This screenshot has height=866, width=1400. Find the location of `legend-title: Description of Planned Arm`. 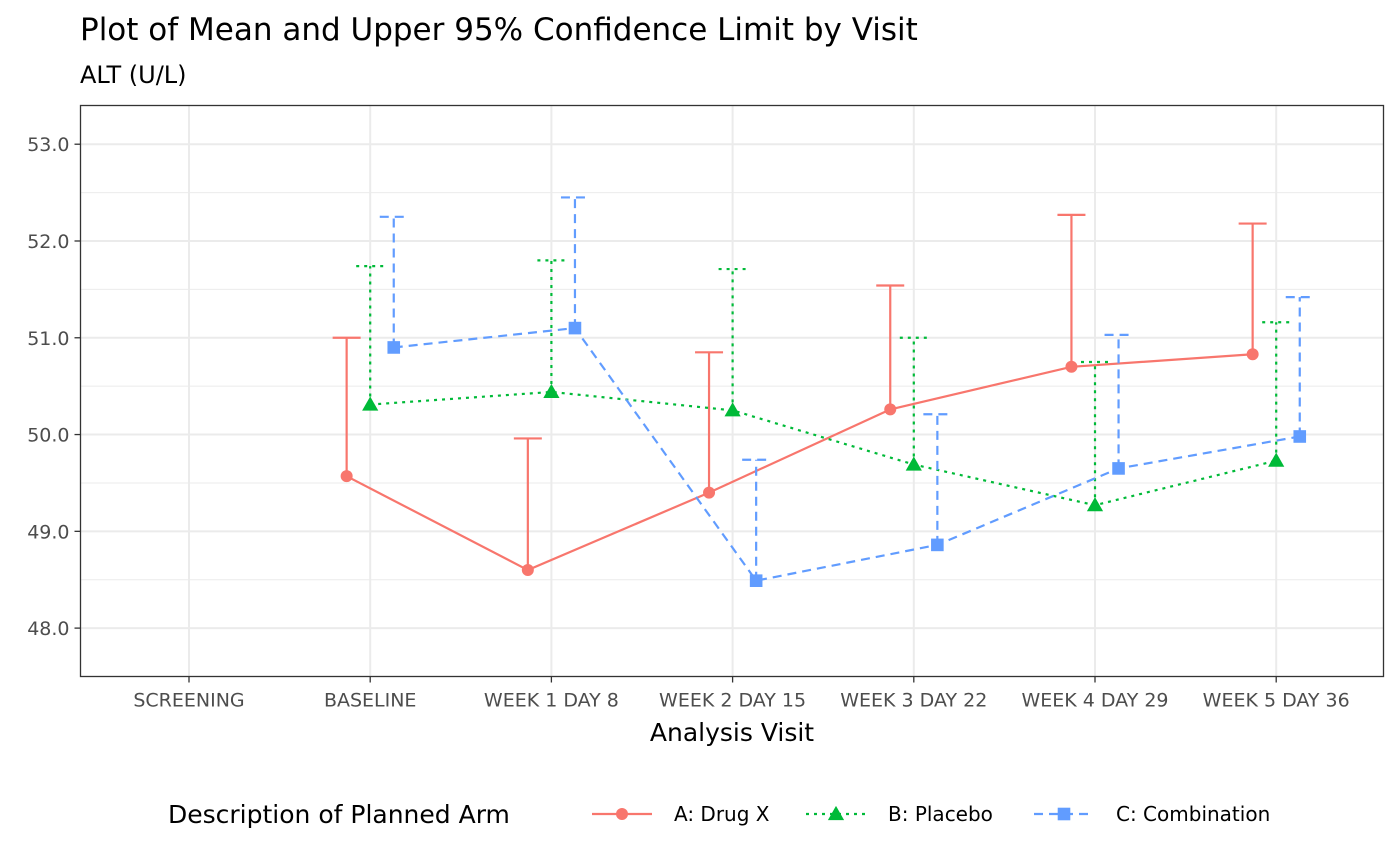

legend-title: Description of Planned Arm is located at coordinates (339, 814).